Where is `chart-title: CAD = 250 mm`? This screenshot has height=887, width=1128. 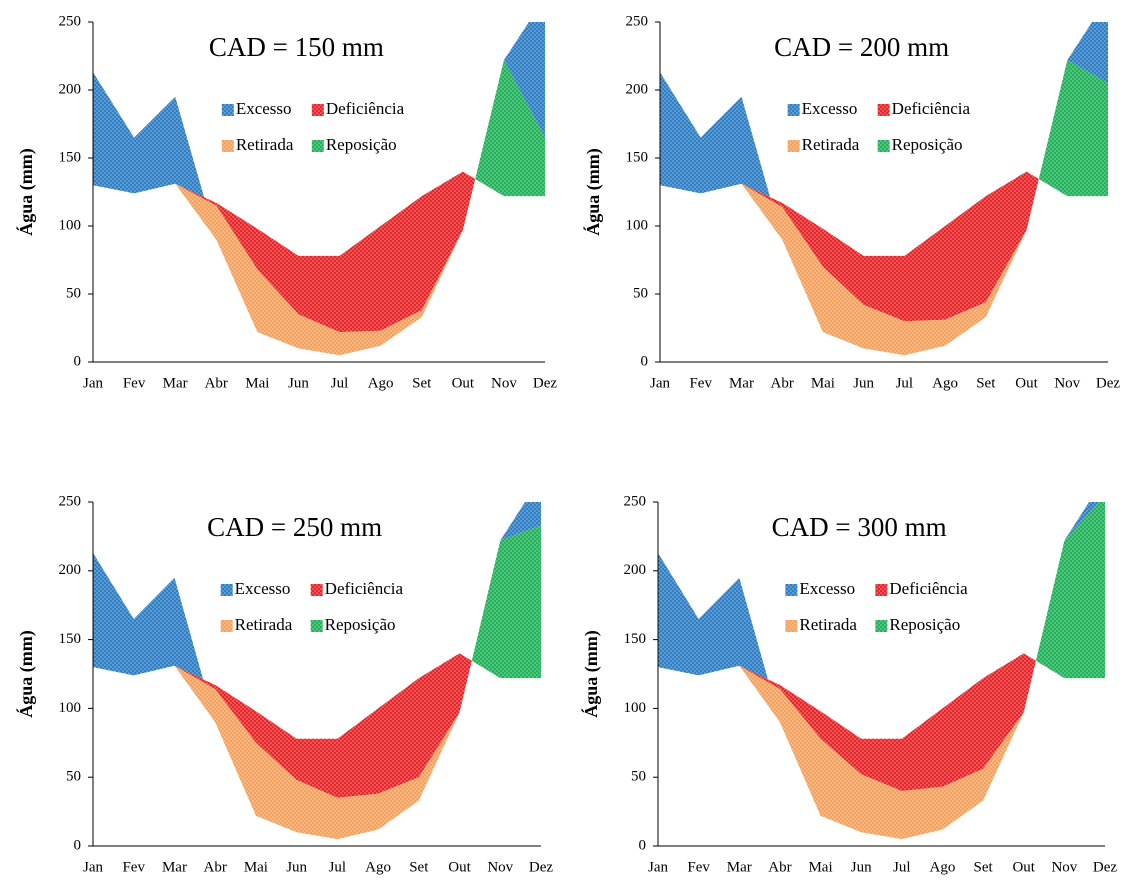
chart-title: CAD = 250 mm is located at coordinates (294, 527).